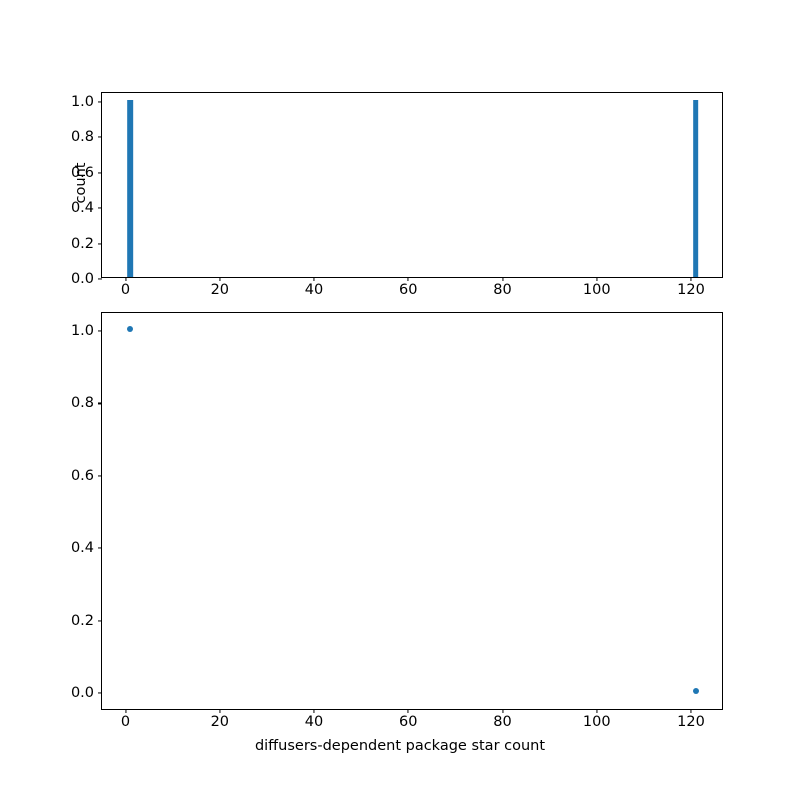 The width and height of the screenshot is (800, 800). I want to click on scatter-x-axis-label: diffusers-dependent package star count, so click(400, 746).